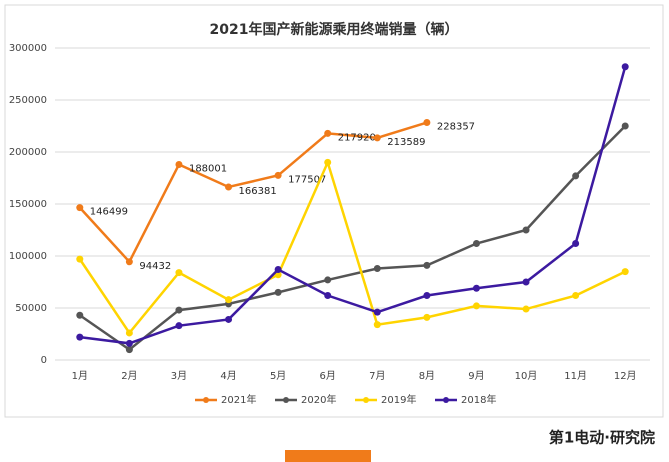 This screenshot has height=462, width=669. I want to click on footer-logo: 第1电动·研究院, so click(602, 438).